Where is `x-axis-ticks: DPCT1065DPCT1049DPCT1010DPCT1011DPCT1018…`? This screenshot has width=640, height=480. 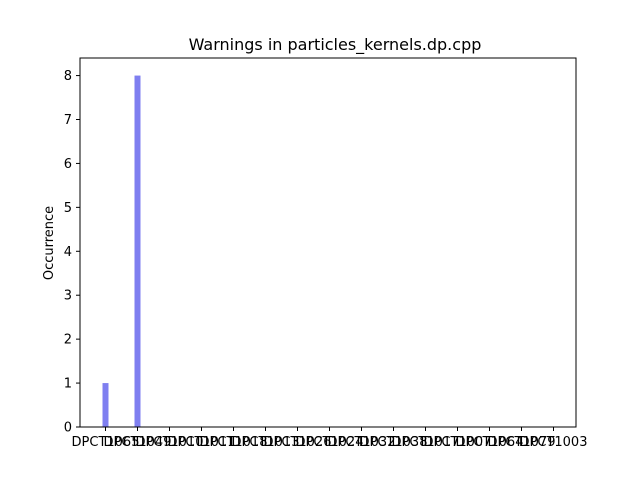
x-axis-ticks: DPCT1065DPCT1049DPCT1010DPCT1011DPCT1018… is located at coordinates (330, 438).